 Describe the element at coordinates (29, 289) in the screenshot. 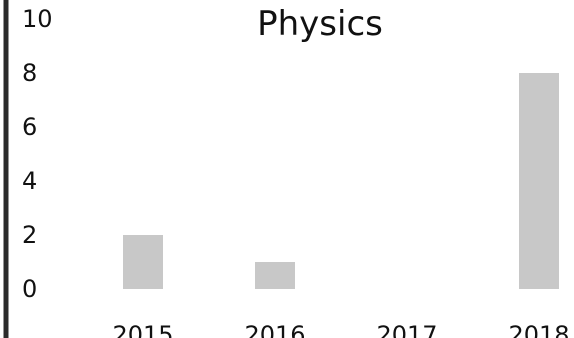

I see `y-tick-label: 0` at that location.